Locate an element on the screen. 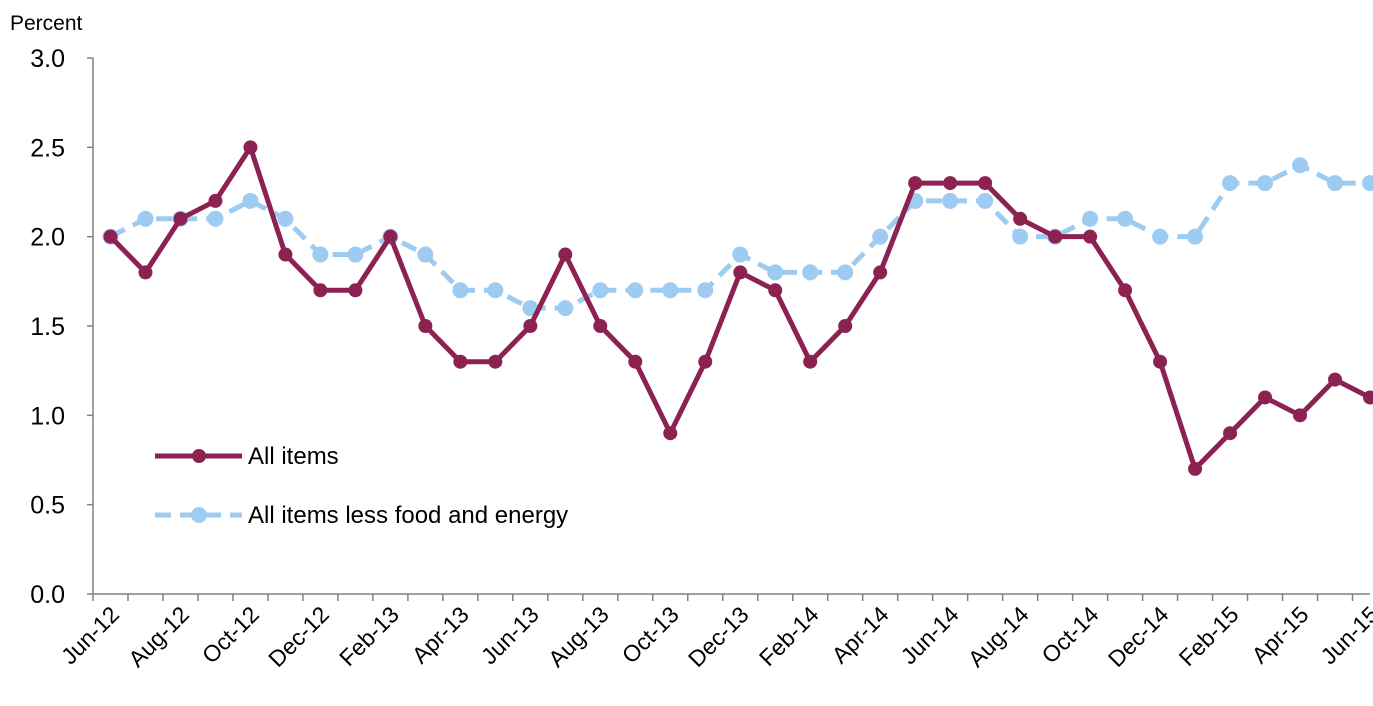  x-tick-label: Jun-12 is located at coordinates (90, 635).